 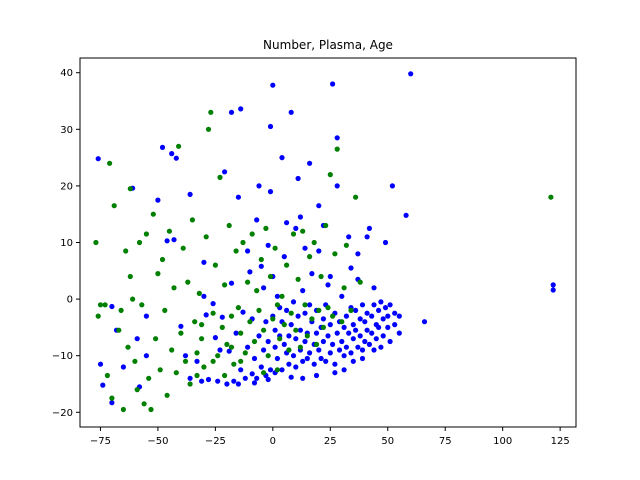 I want to click on y-tick-label: 20, so click(x=66, y=186).